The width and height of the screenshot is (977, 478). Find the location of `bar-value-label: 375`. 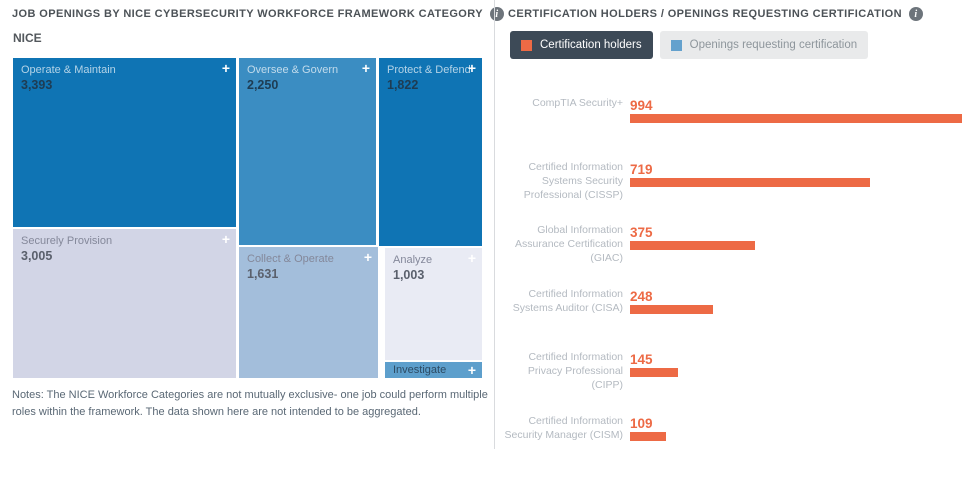

bar-value-label: 375 is located at coordinates (803, 232).